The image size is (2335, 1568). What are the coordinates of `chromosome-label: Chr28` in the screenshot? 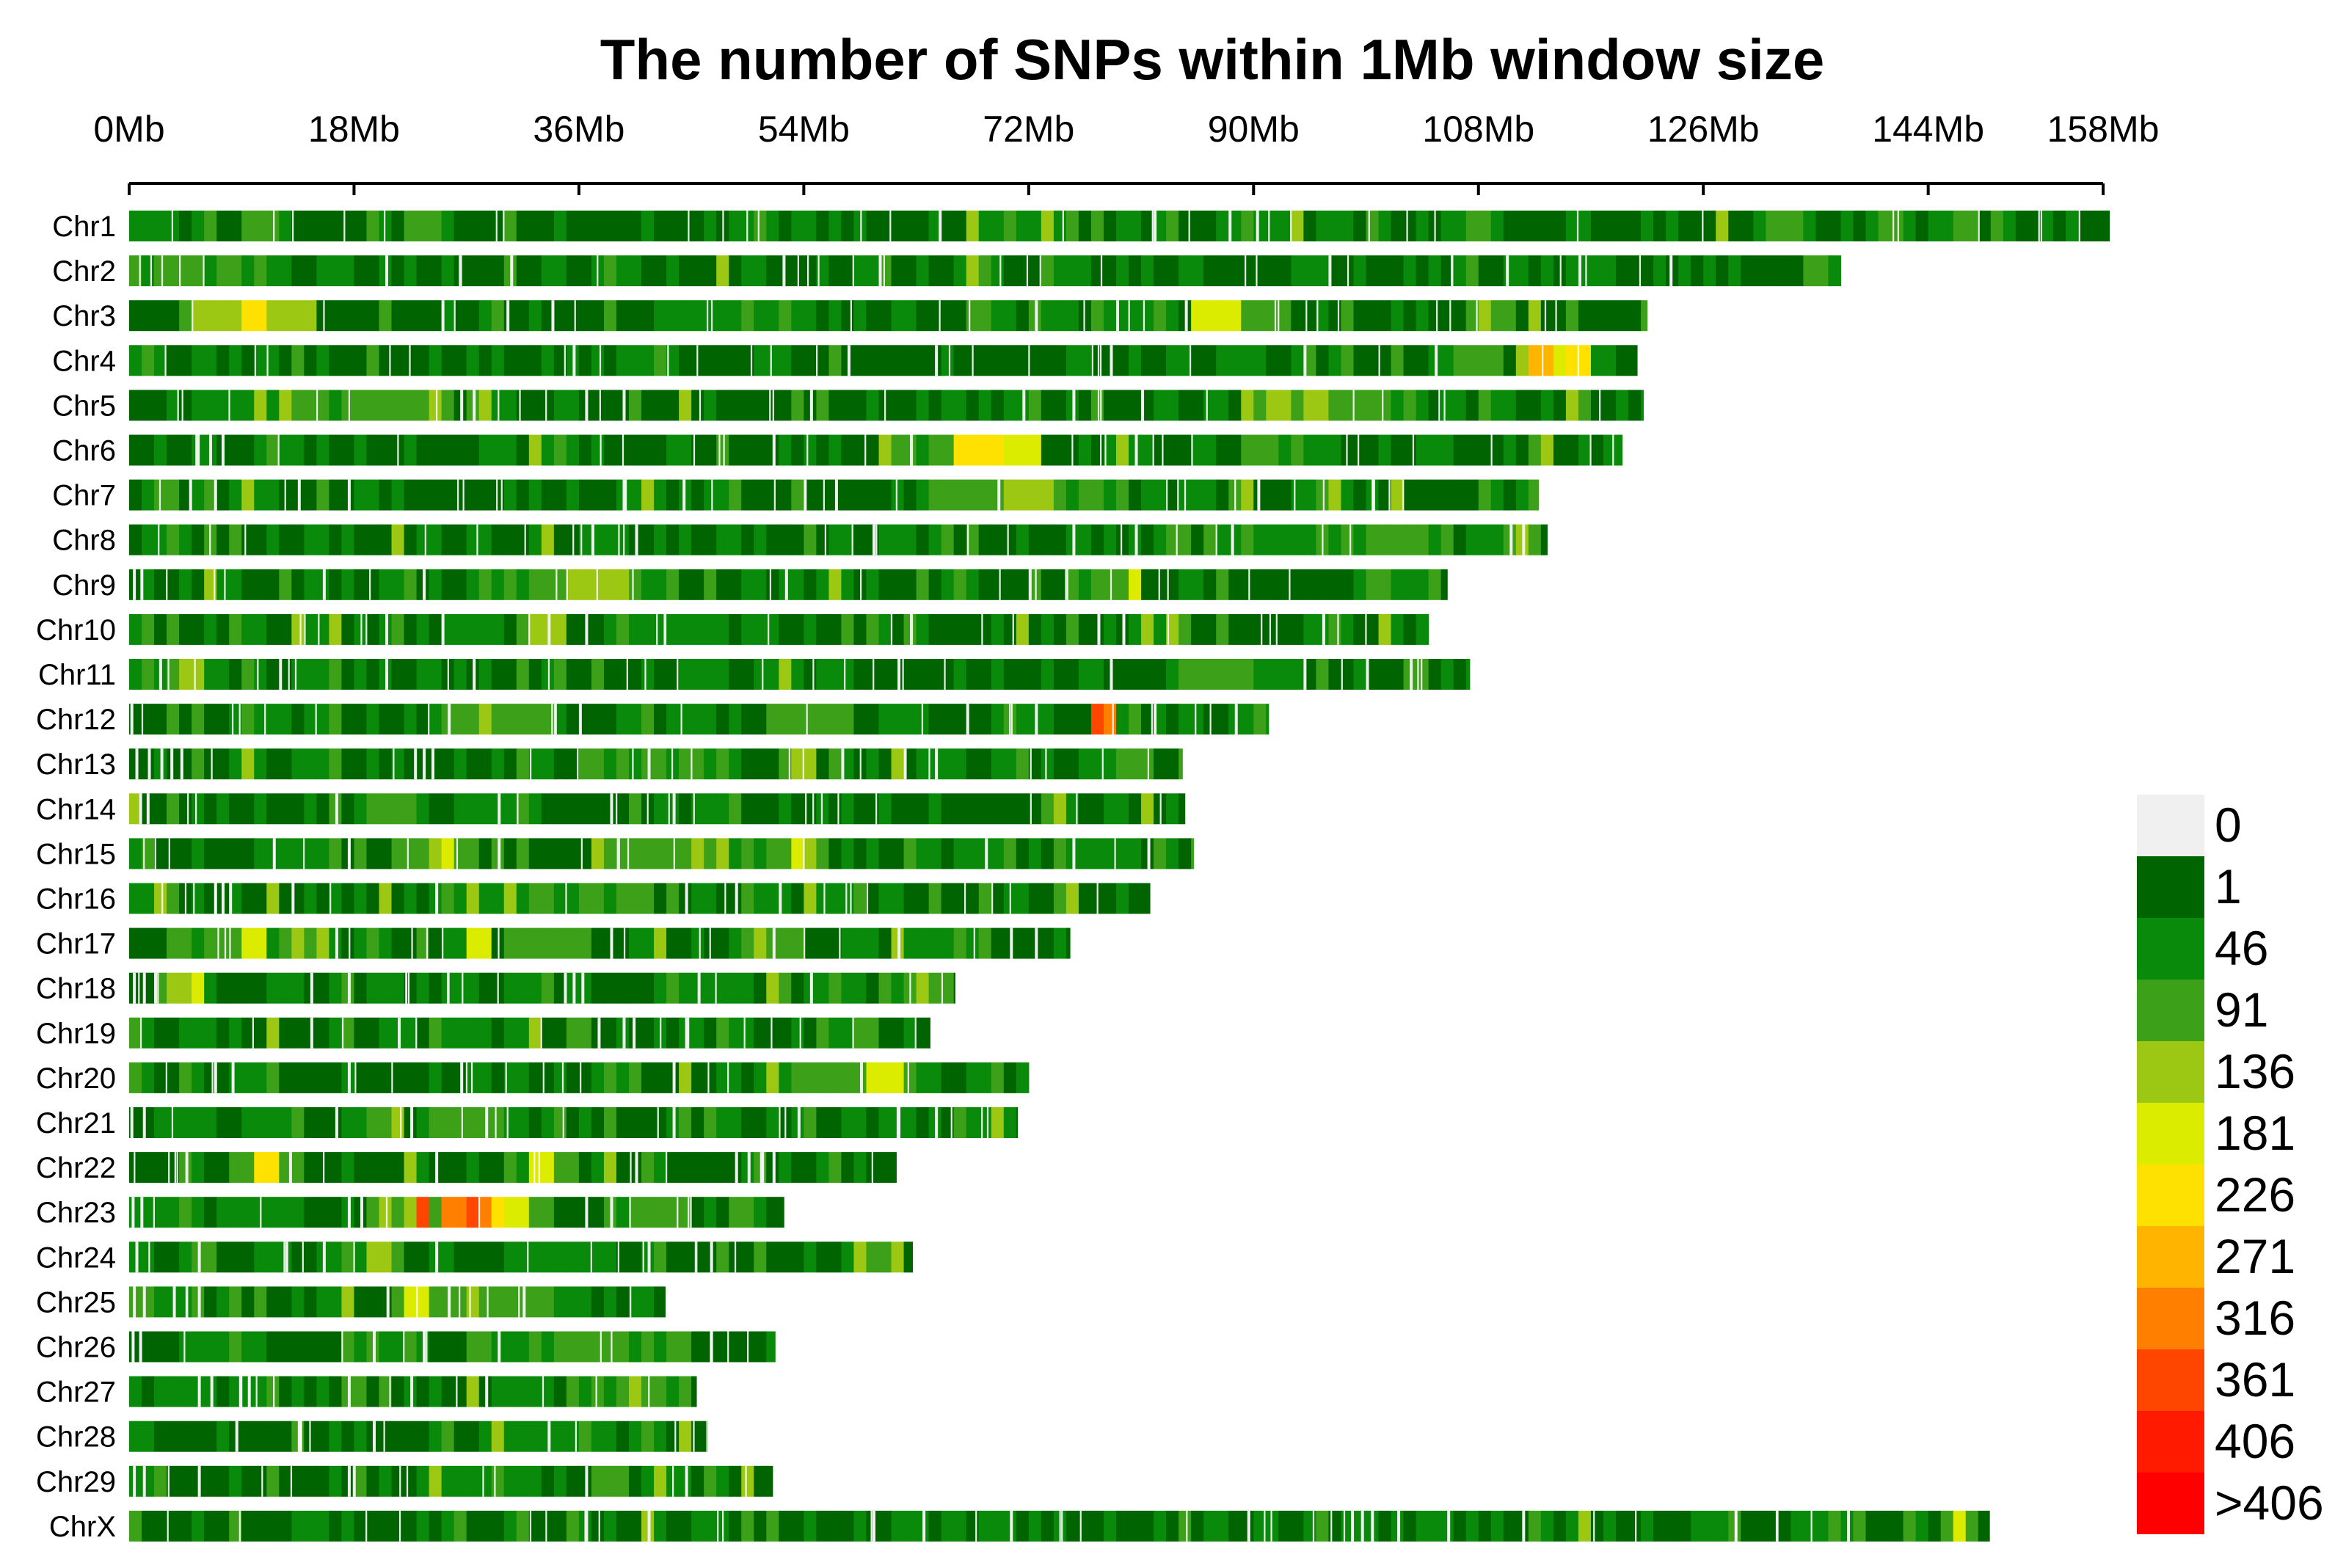 It's located at (76, 1438).